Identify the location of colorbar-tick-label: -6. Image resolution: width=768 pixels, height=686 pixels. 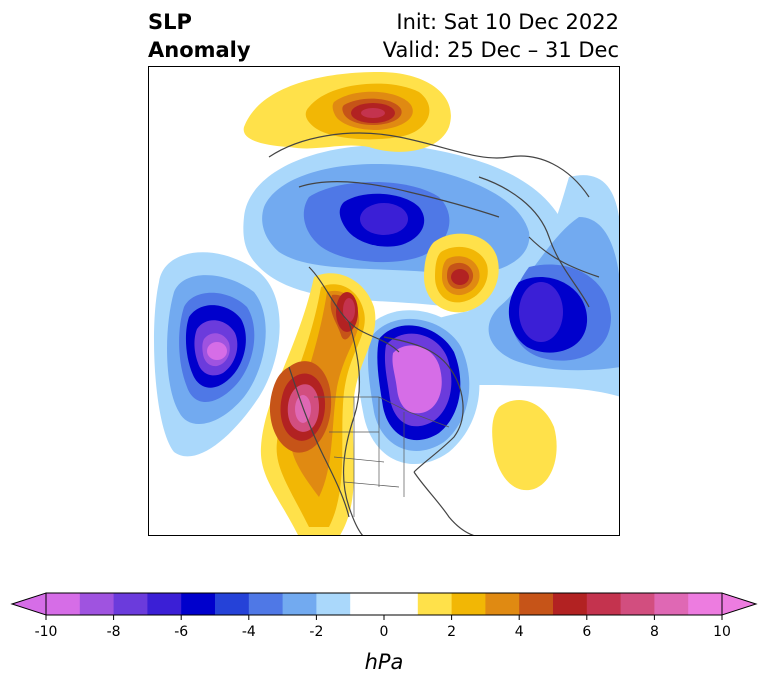
(181, 632).